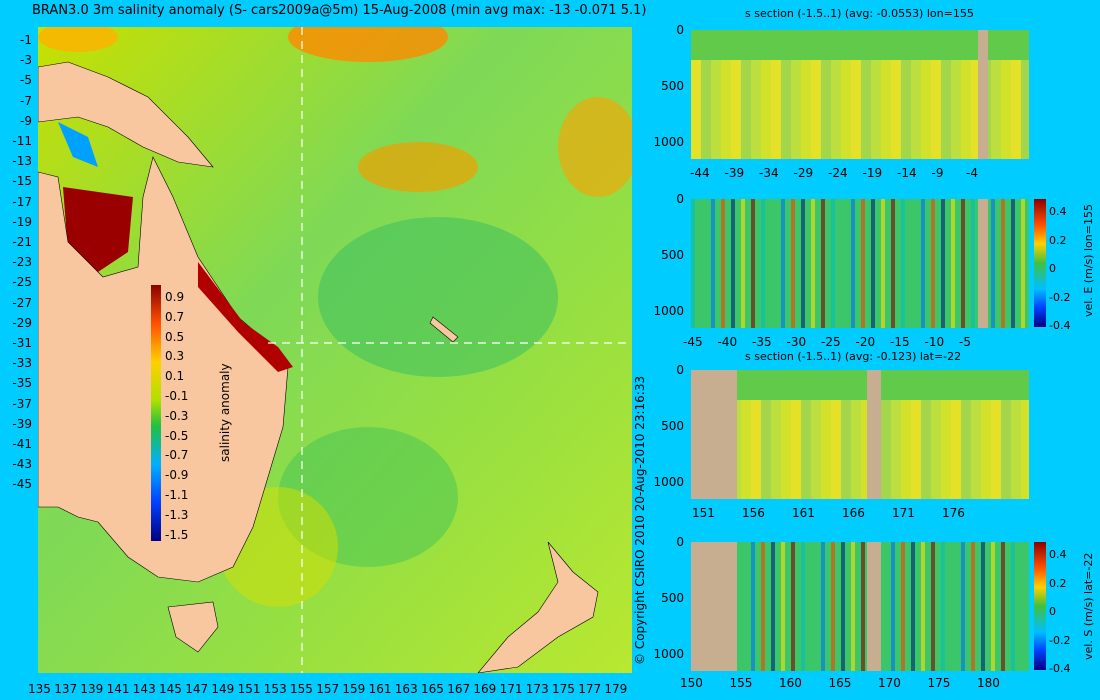 This screenshot has width=1100, height=700. What do you see at coordinates (22, 201) in the screenshot?
I see `map-y-tick: -17` at bounding box center [22, 201].